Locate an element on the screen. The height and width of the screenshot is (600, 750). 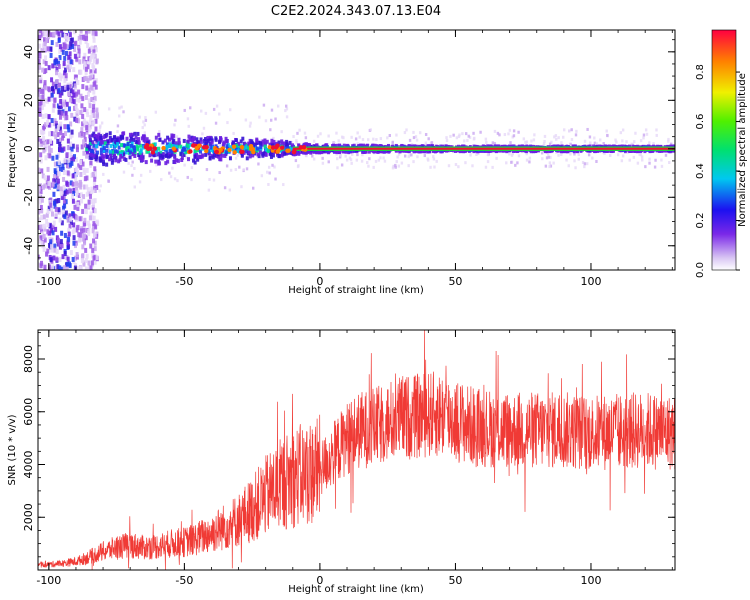
spectrogram-y-axis-label: Frequency (Hz) is located at coordinates (12, 150).